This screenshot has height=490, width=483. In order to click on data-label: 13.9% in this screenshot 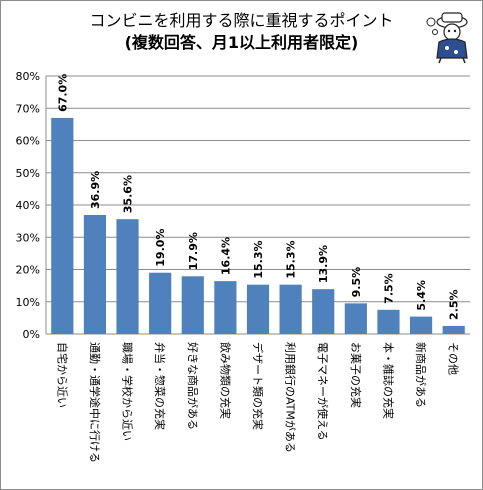, I will do `click(323, 264)`.